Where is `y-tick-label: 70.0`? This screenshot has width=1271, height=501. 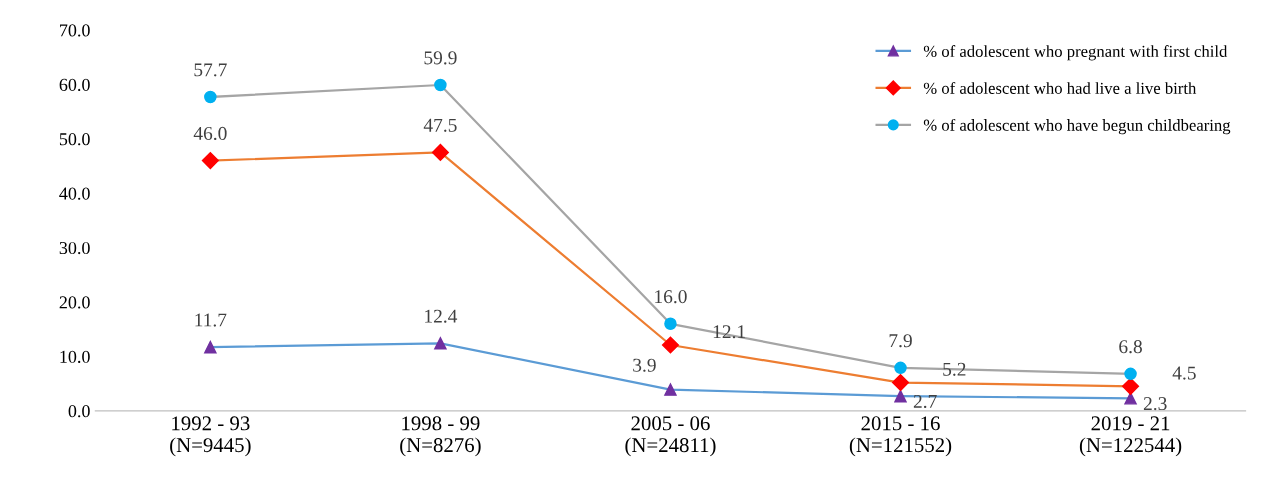
y-tick-label: 70.0 is located at coordinates (75, 30).